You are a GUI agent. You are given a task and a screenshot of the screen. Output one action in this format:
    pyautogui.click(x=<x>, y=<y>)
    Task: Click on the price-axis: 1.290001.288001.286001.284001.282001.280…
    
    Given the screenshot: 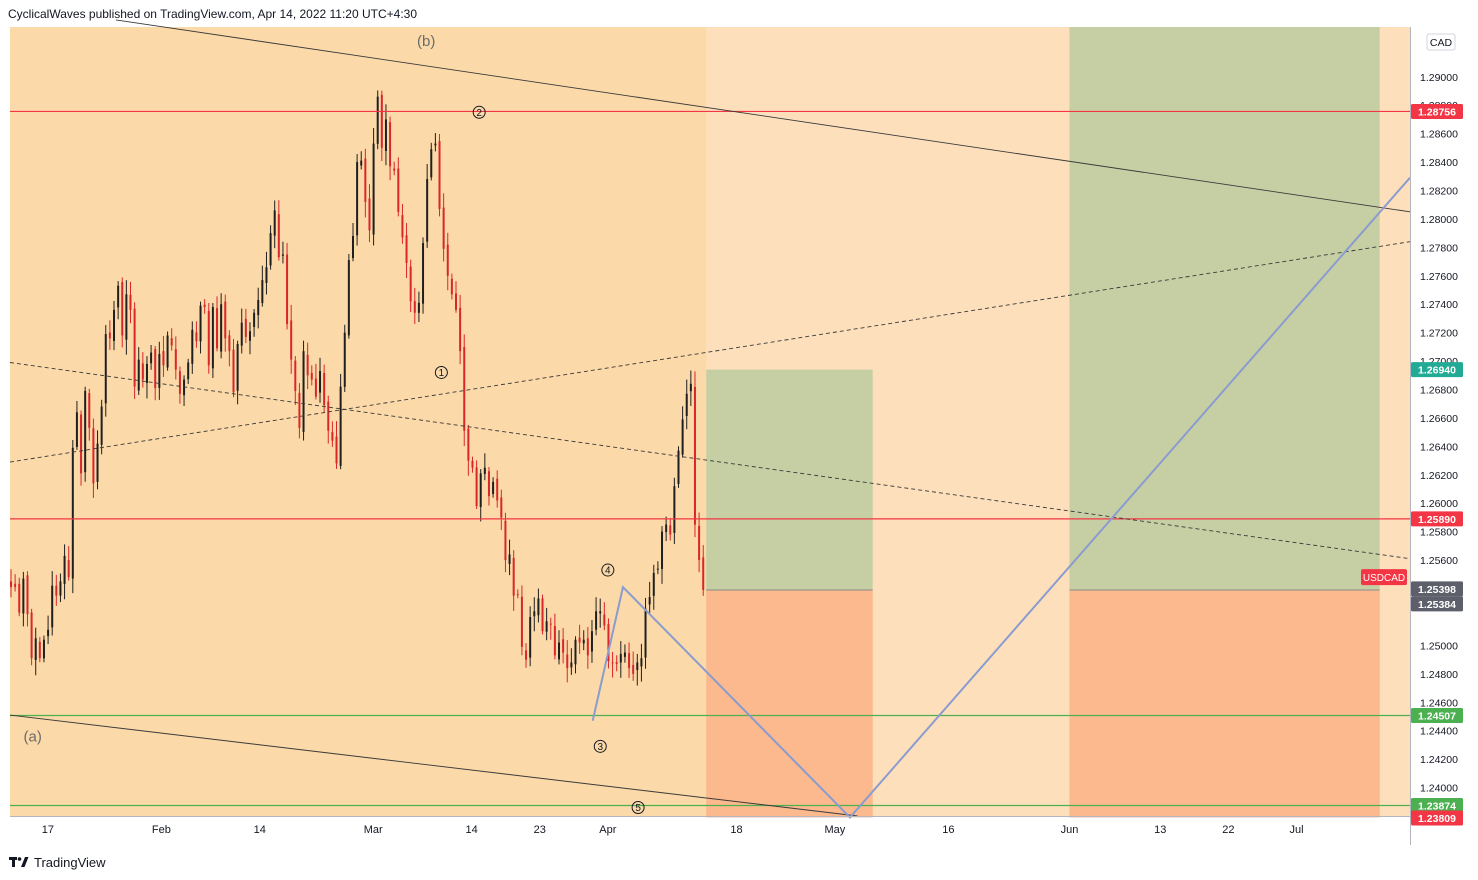 What is the action you would take?
    pyautogui.click(x=1439, y=414)
    